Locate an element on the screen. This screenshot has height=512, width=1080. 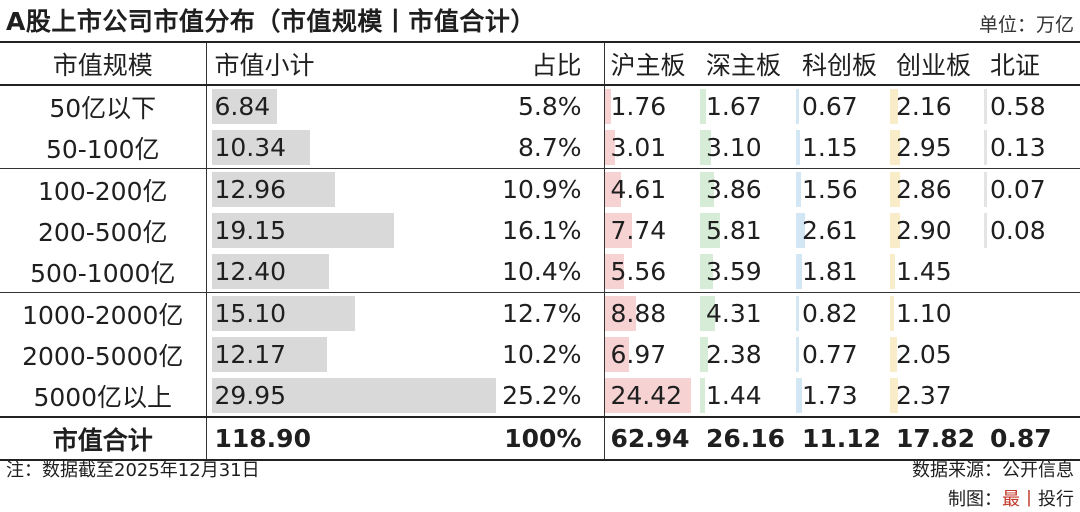
star-value: 1.15 is located at coordinates (830, 147).